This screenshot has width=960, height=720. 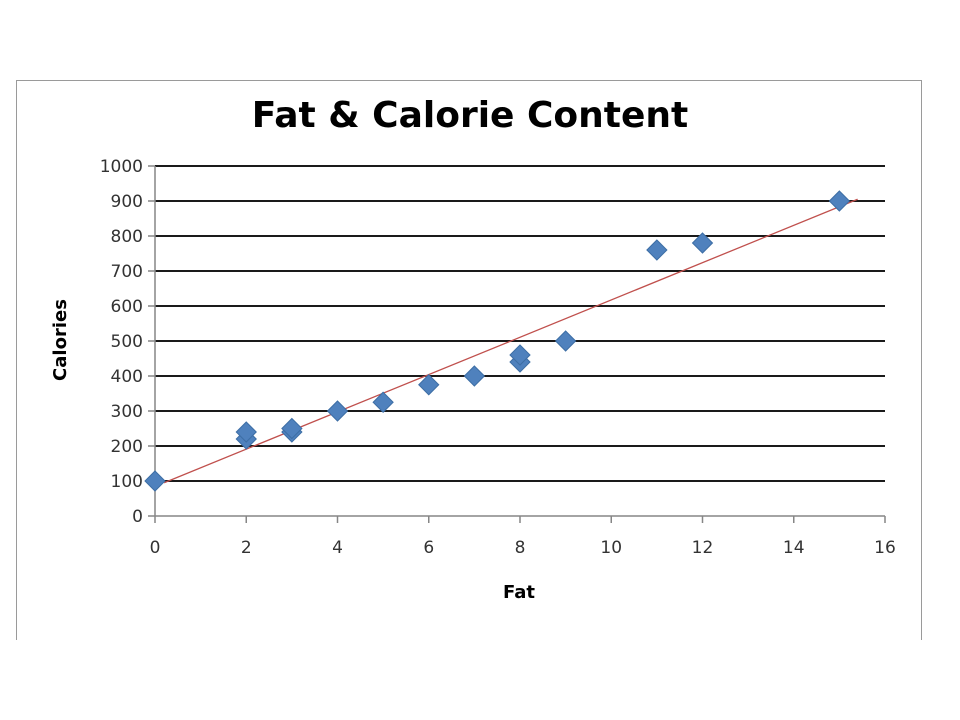 What do you see at coordinates (794, 548) in the screenshot?
I see `x-tick-label: 14` at bounding box center [794, 548].